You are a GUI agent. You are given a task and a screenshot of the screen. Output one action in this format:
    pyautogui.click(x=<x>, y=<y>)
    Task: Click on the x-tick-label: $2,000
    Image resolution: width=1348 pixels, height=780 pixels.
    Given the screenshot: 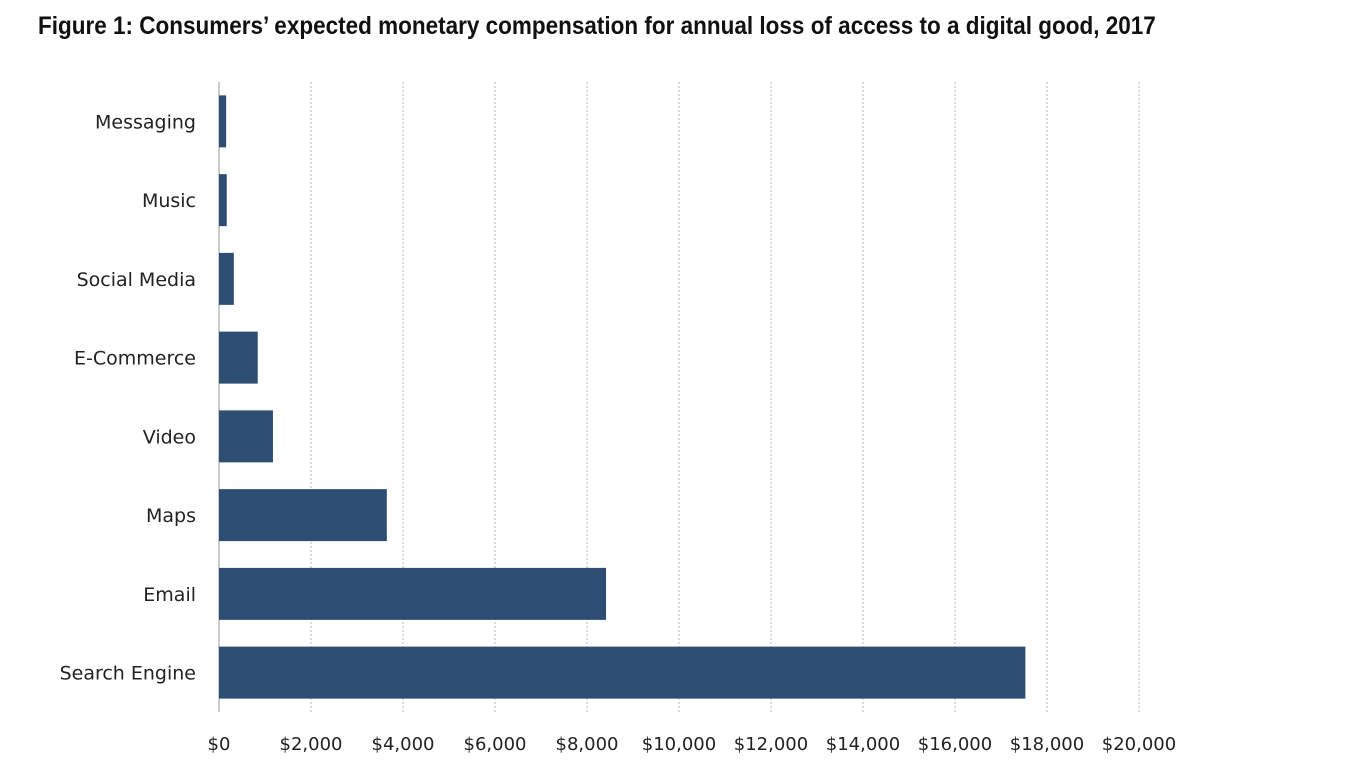 What is the action you would take?
    pyautogui.click(x=311, y=744)
    